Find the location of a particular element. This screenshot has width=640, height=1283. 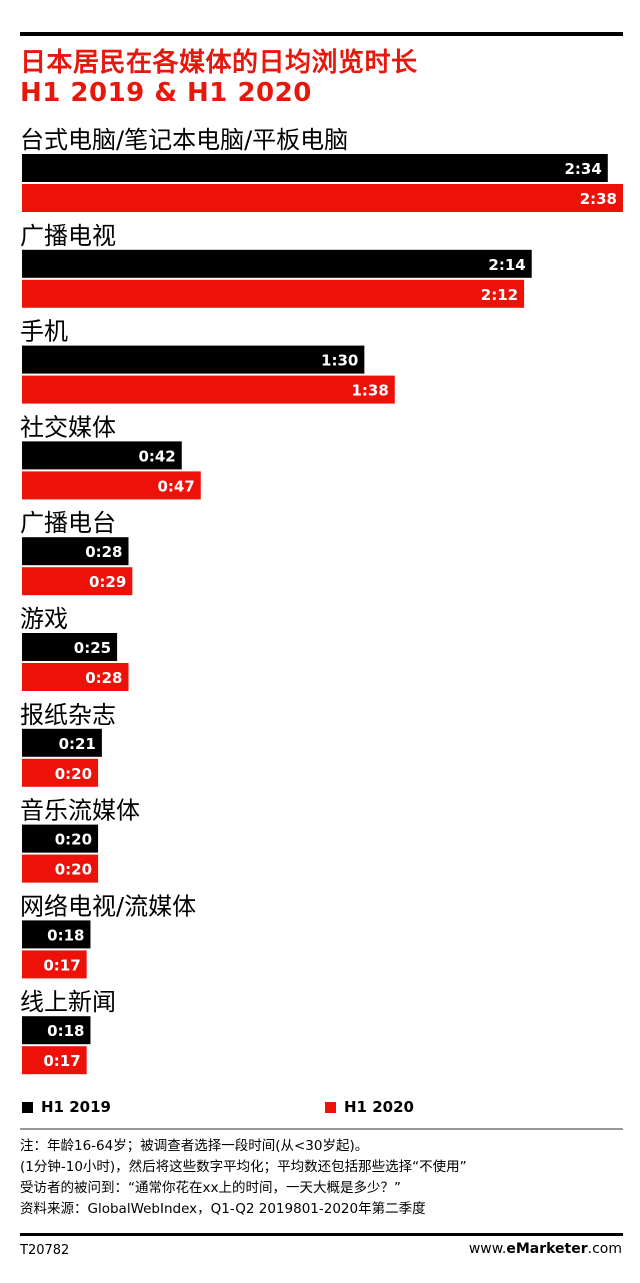

data-label: 0:47 is located at coordinates (175, 486).